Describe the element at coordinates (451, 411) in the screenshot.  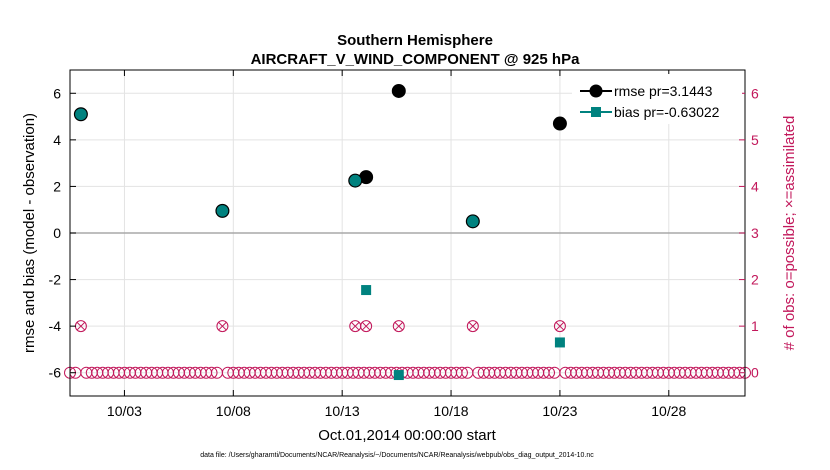
I see `x-tick-label: 10/18` at that location.